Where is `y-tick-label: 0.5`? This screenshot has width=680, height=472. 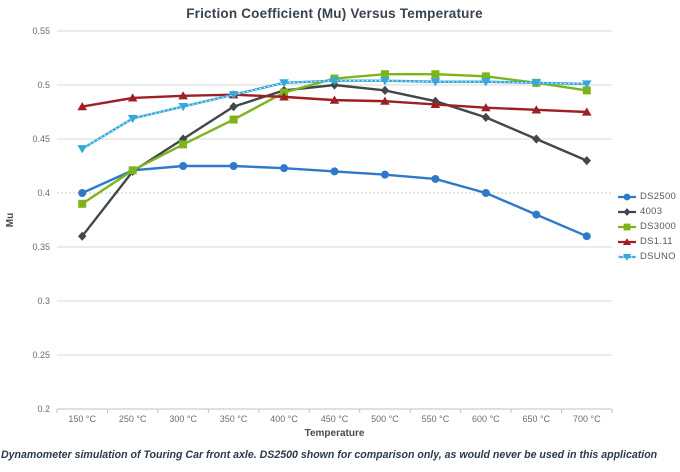
y-tick-label: 0.5 is located at coordinates (43, 85).